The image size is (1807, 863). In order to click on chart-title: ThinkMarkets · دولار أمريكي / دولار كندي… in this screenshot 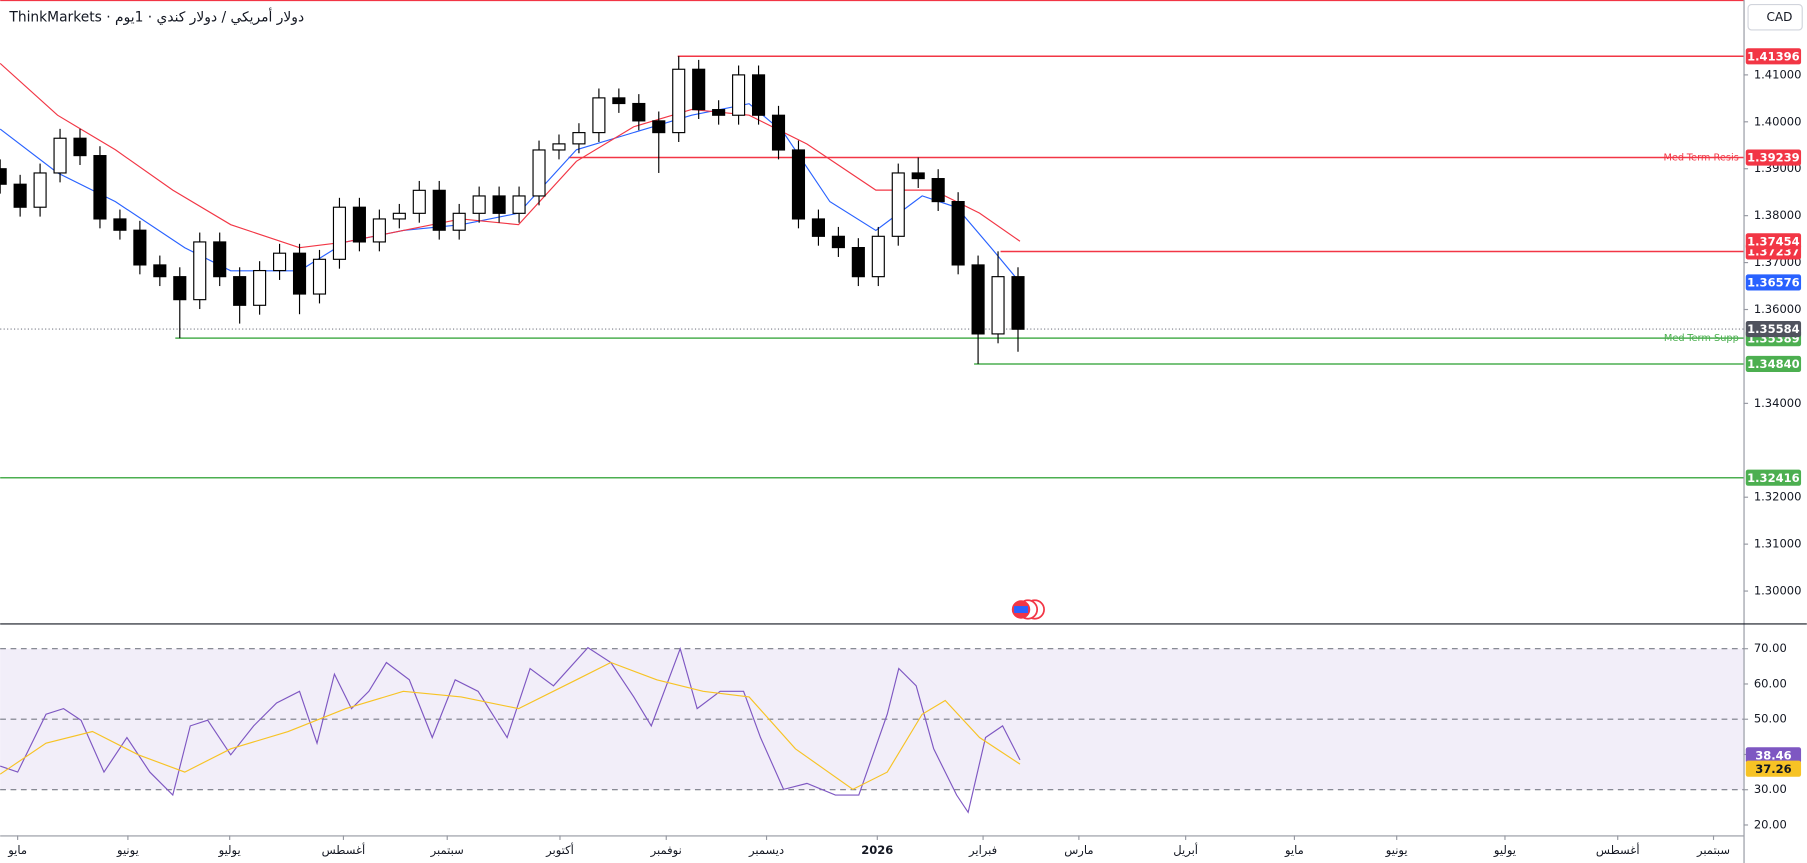, I will do `click(156, 16)`.